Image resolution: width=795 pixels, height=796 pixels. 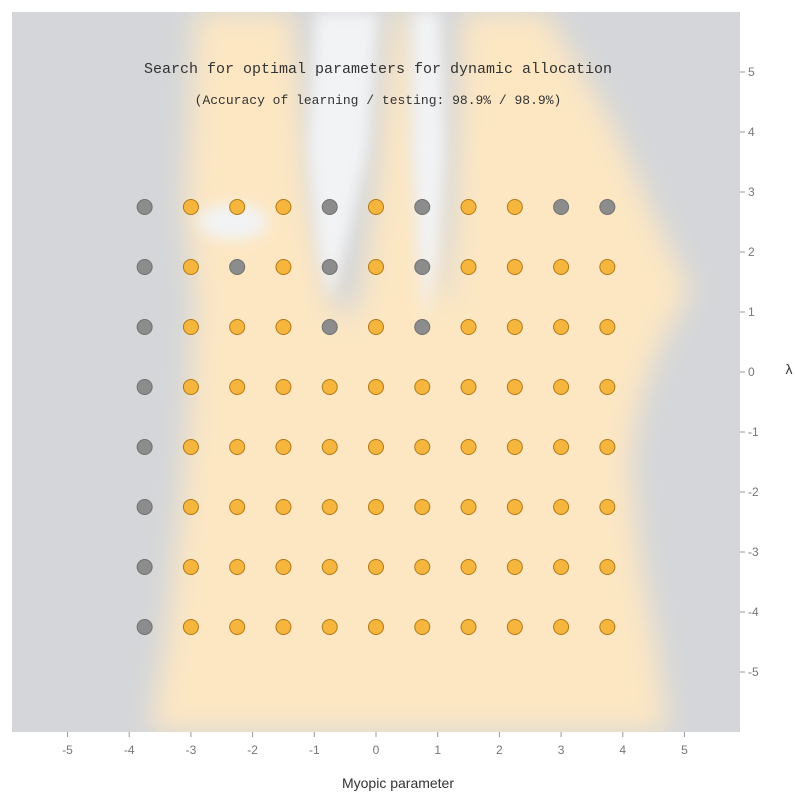 I want to click on y-tick-label: -2, so click(x=753, y=492).